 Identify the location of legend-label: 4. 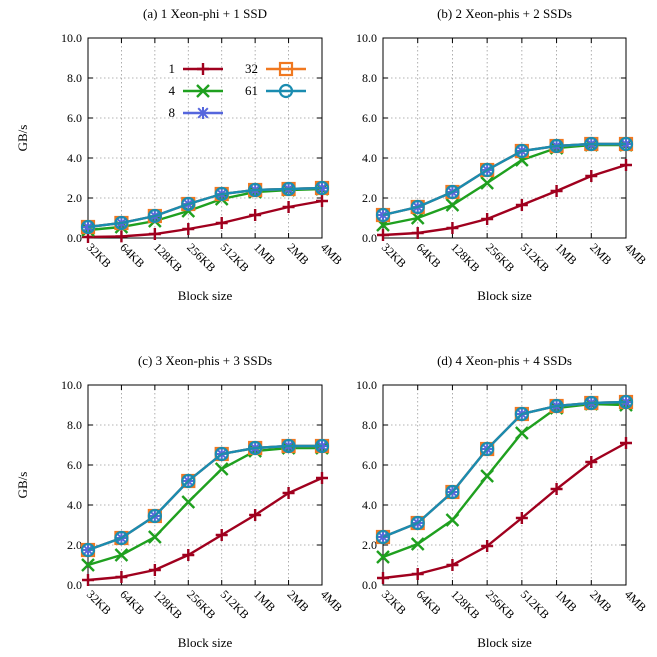
(172, 90).